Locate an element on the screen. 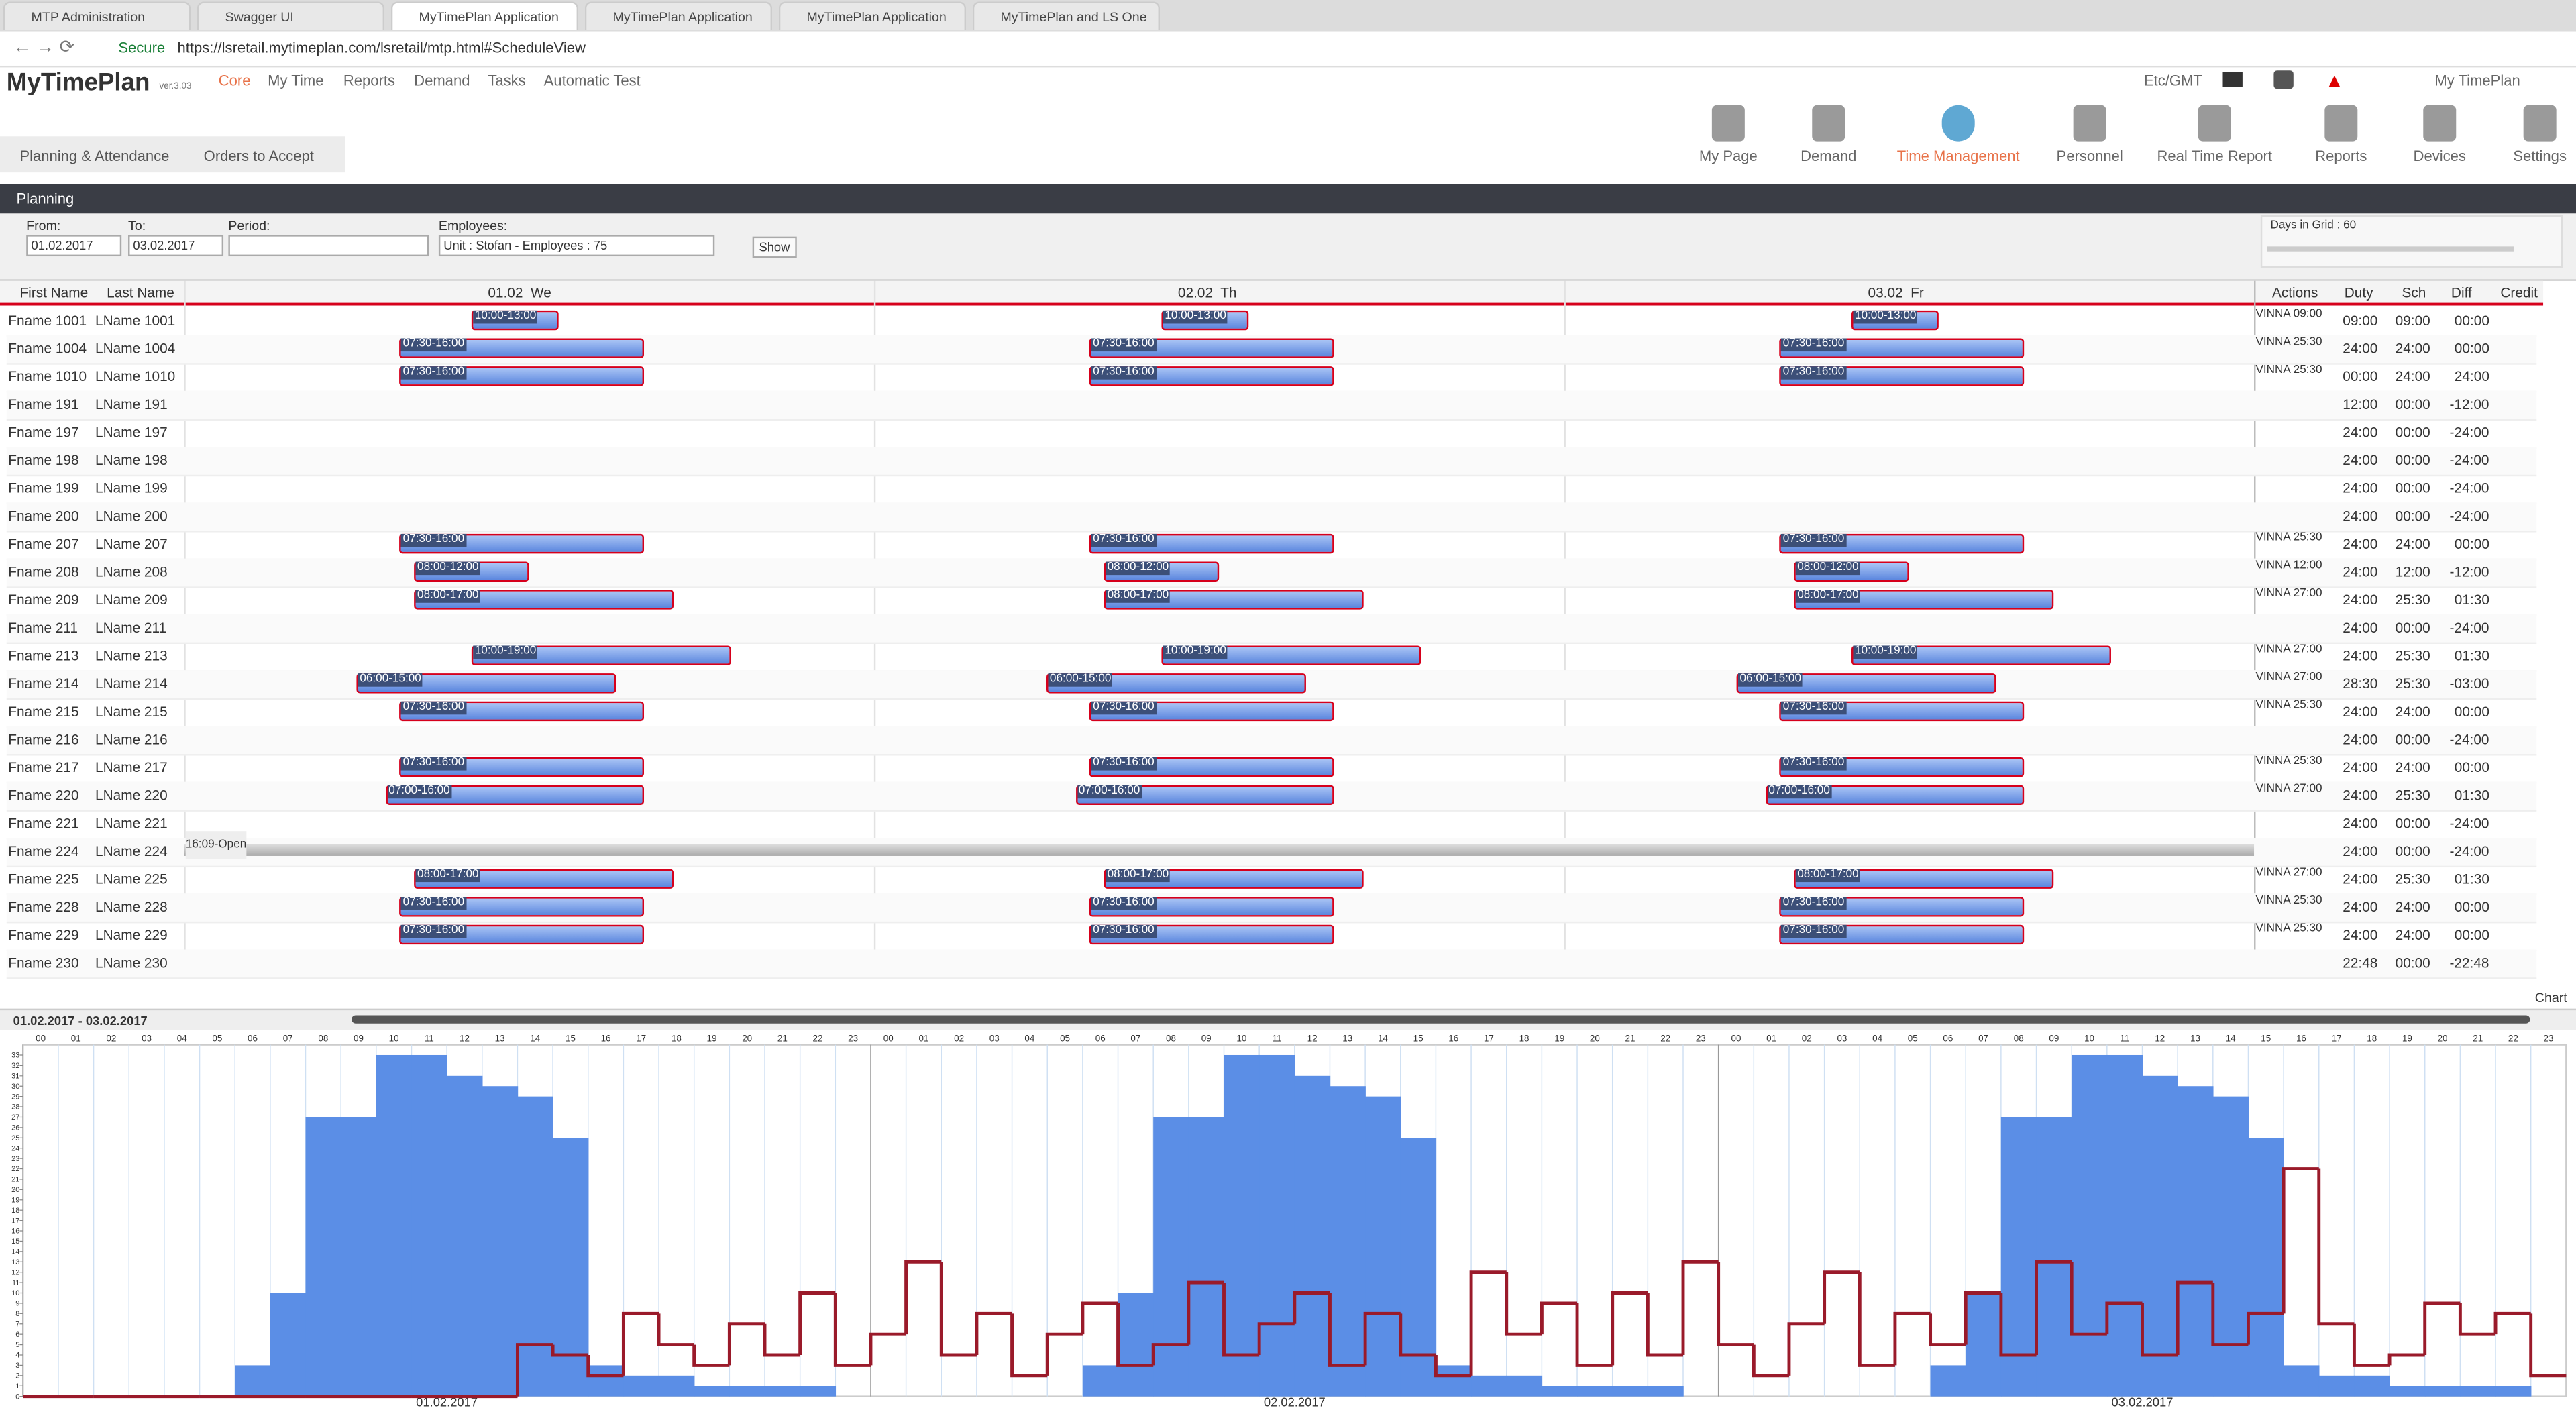 Image resolution: width=2576 pixels, height=1418 pixels. employee-row: Fname 197 LName 197 24:00 00:00 -24:00 is located at coordinates (1271, 434).